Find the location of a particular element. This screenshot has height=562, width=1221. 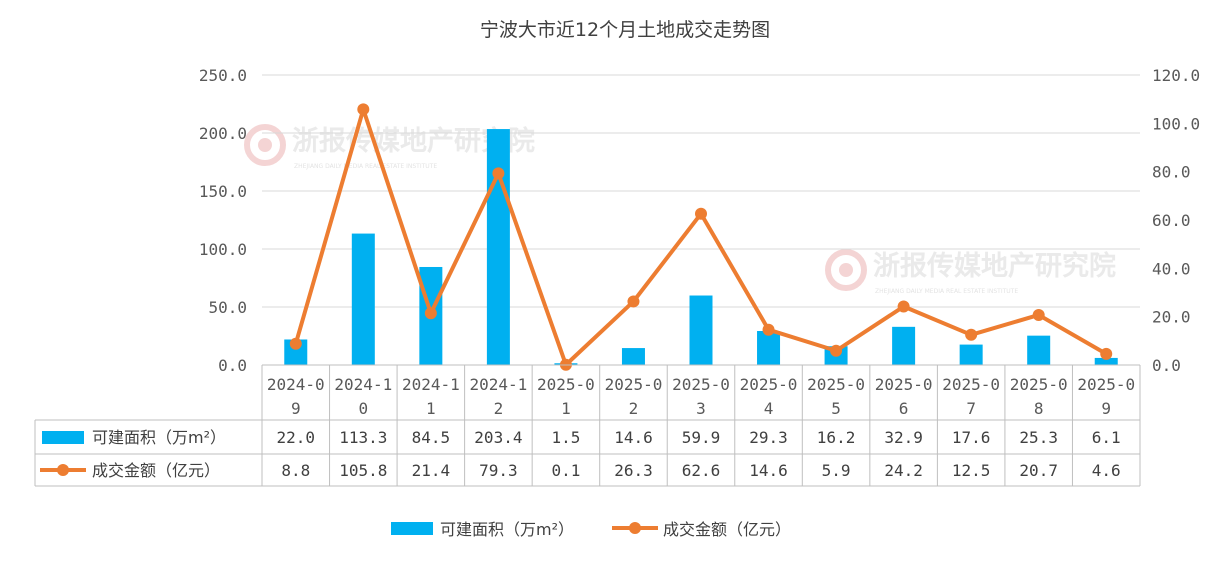

y-left-tick-label: 150.0 is located at coordinates (223, 191).